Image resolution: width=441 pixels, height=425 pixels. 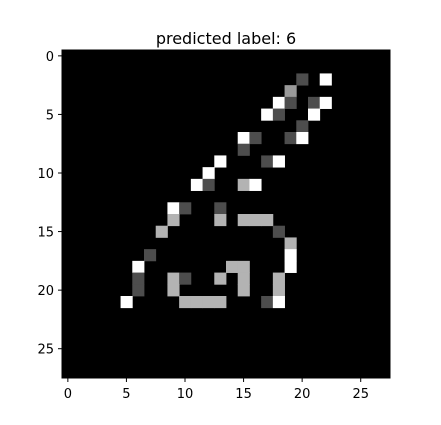 What do you see at coordinates (302, 394) in the screenshot?
I see `x-tick-label: 20` at bounding box center [302, 394].